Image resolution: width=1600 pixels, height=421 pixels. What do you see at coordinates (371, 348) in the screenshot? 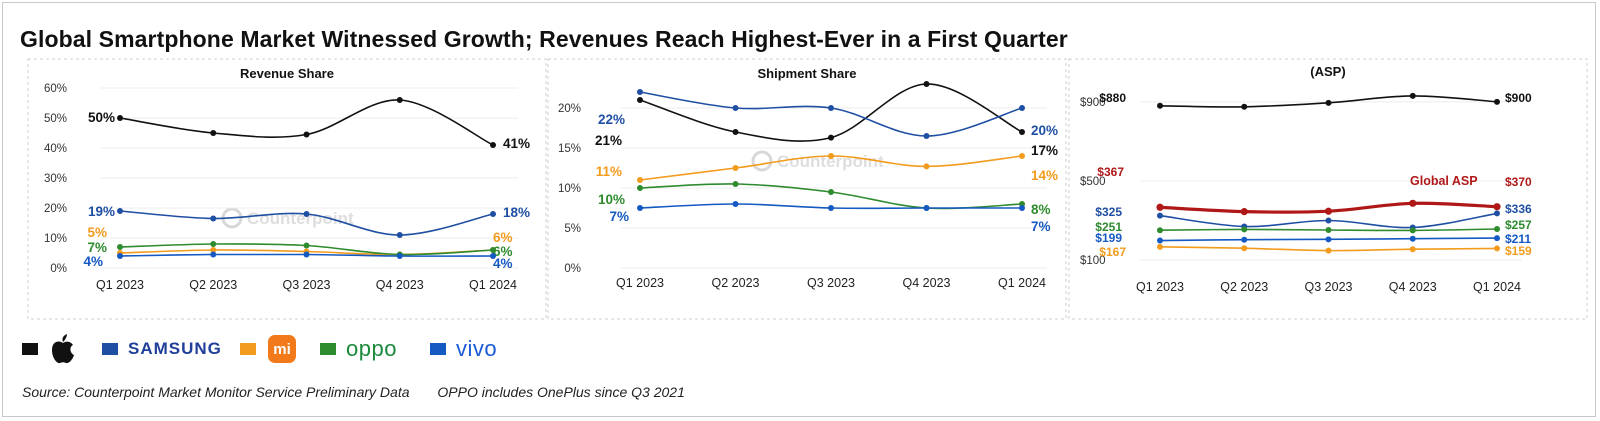
I see `oppo-logo: oppo` at bounding box center [371, 348].